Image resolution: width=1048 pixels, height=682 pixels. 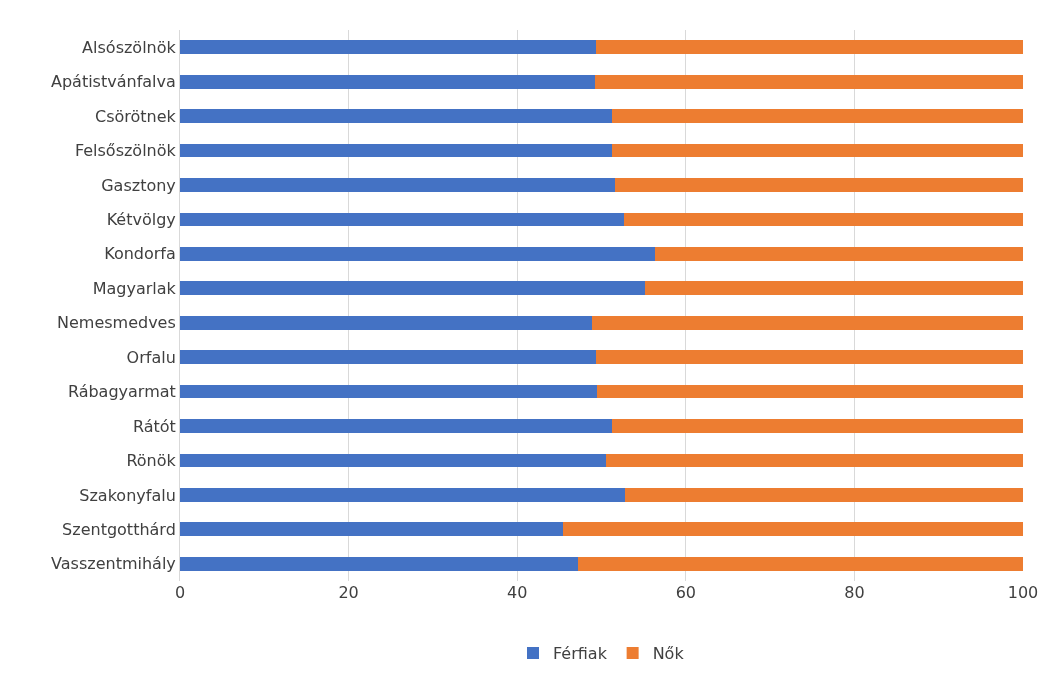 I want to click on x-tick-label: 80, so click(x=854, y=592).